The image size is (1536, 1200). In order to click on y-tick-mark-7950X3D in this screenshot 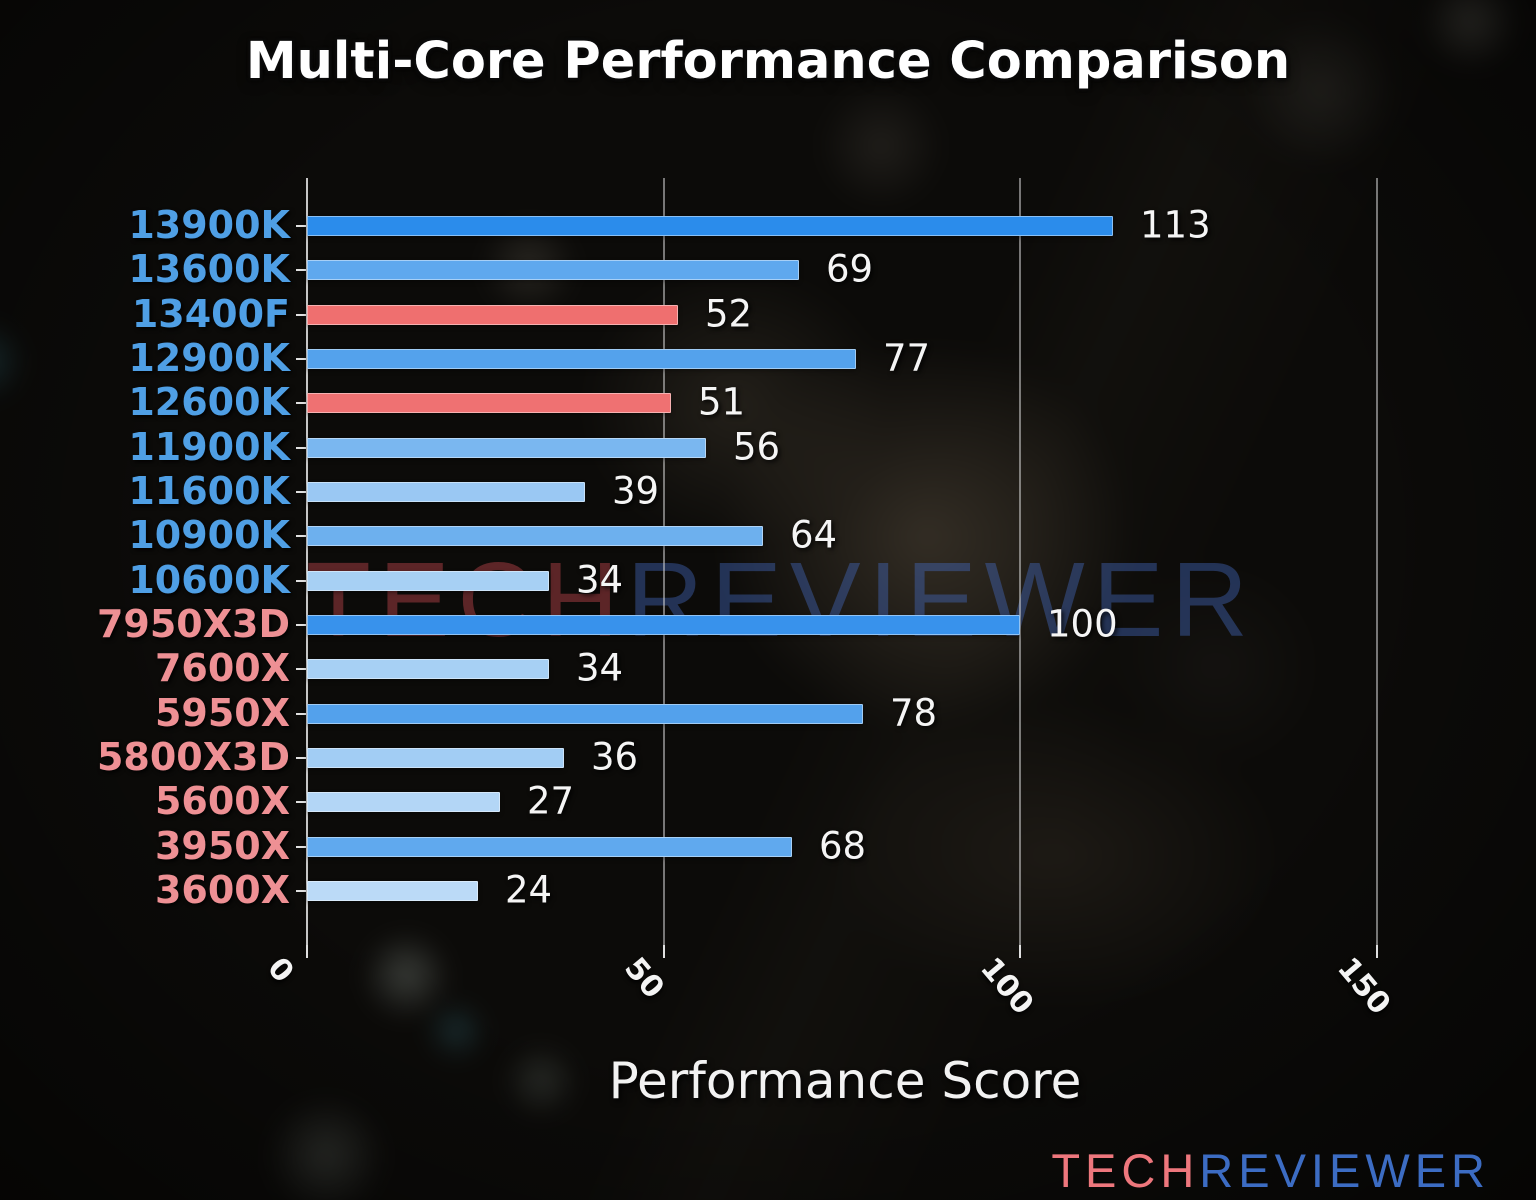, I will do `click(301, 624)`.